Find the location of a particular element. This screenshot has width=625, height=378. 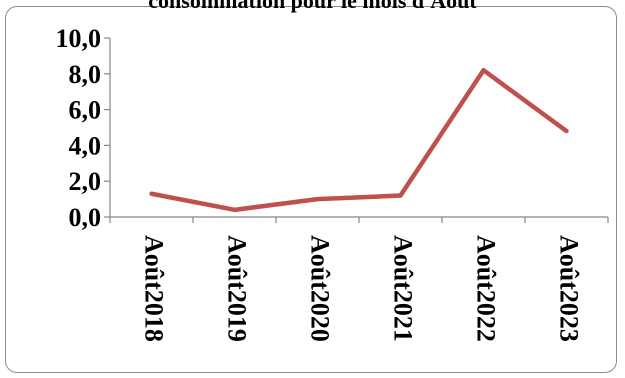

y-axis-ticks: 0,0 2,0 4,0 6,0 8,0 10,0 is located at coordinates (83, 128).